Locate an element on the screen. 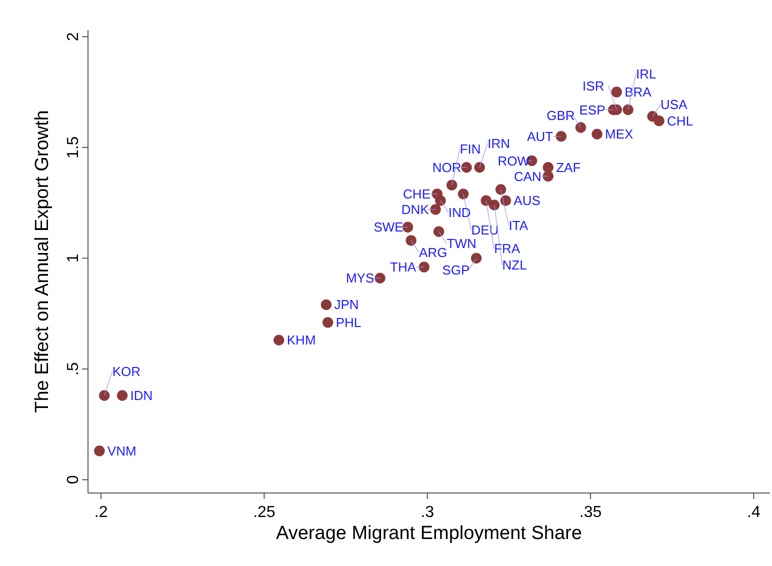 This screenshot has height=566, width=772. y-tick-label: 0 is located at coordinates (73, 479).